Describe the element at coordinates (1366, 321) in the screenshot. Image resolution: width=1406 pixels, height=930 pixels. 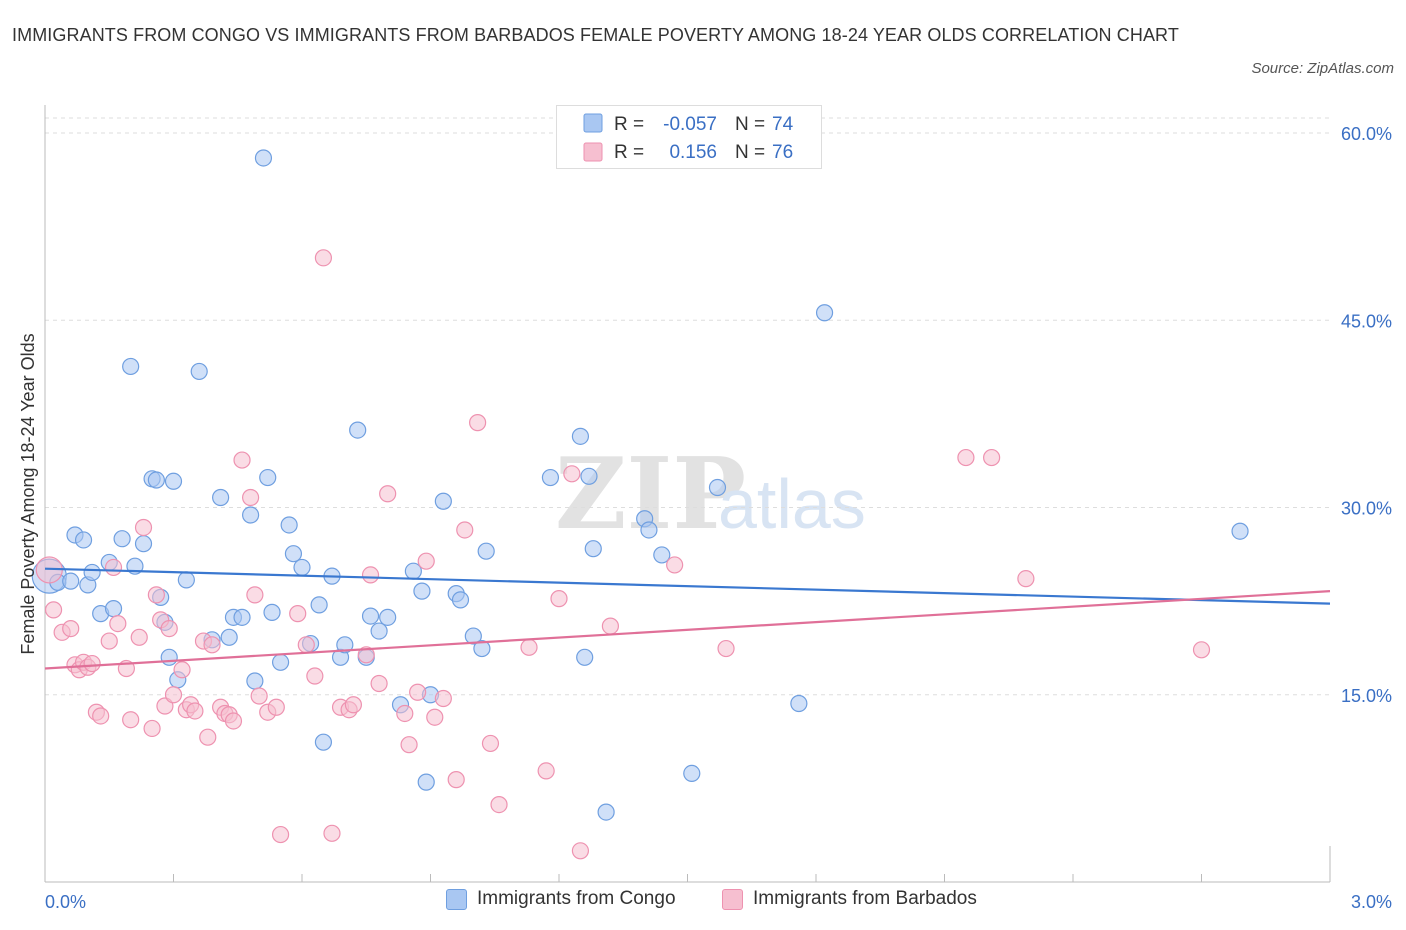
I see `y-tick-label: 45.0%` at that location.